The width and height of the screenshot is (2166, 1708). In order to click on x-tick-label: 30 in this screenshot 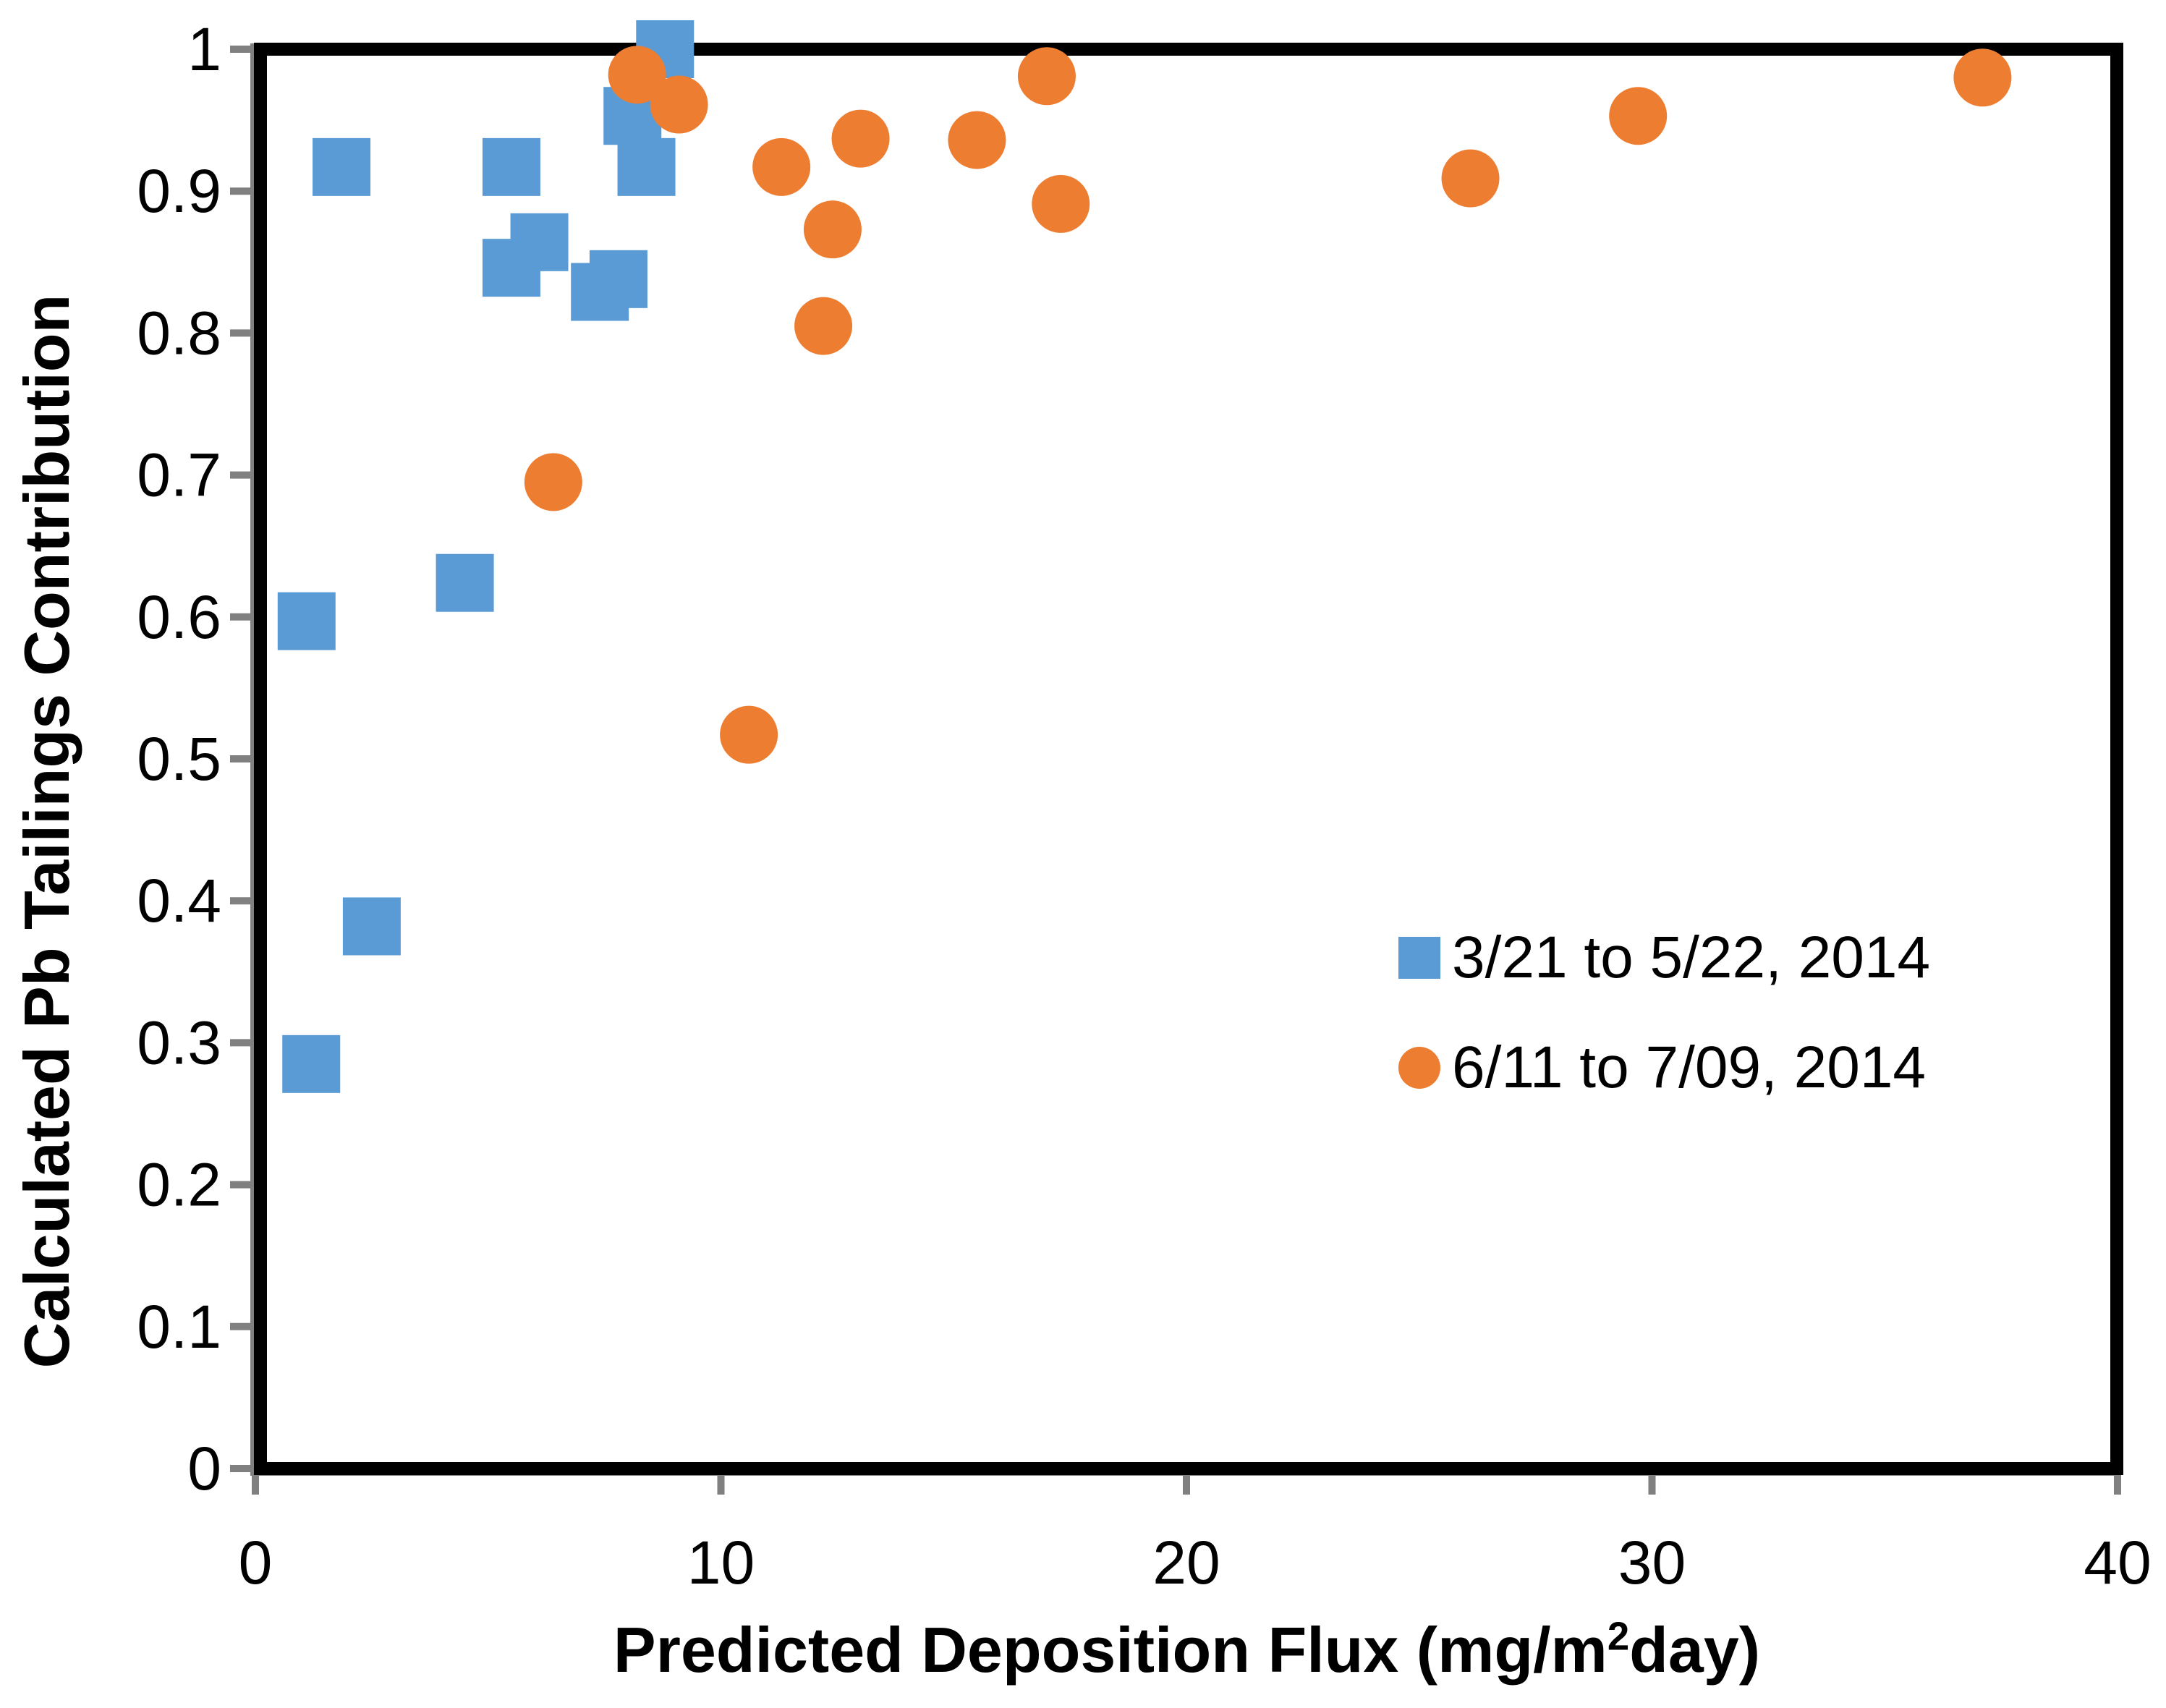, I will do `click(1652, 1563)`.